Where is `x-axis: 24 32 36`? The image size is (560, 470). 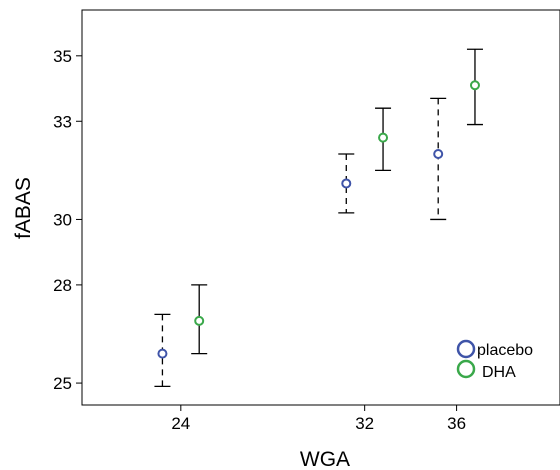 x-axis: 24 32 36 is located at coordinates (318, 419).